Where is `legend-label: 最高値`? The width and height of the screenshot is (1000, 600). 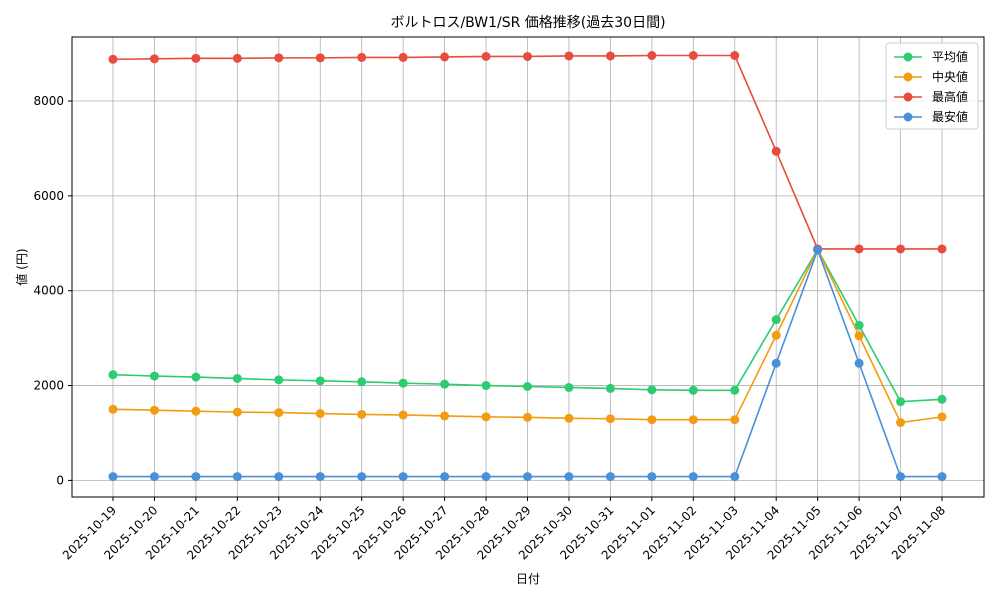
legend-label: 最高値 is located at coordinates (950, 96).